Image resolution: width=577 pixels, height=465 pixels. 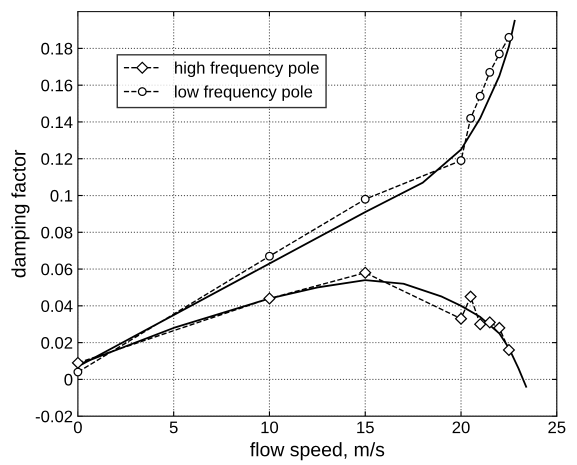 What do you see at coordinates (365, 428) in the screenshot?
I see `x-tick-label: 15` at bounding box center [365, 428].